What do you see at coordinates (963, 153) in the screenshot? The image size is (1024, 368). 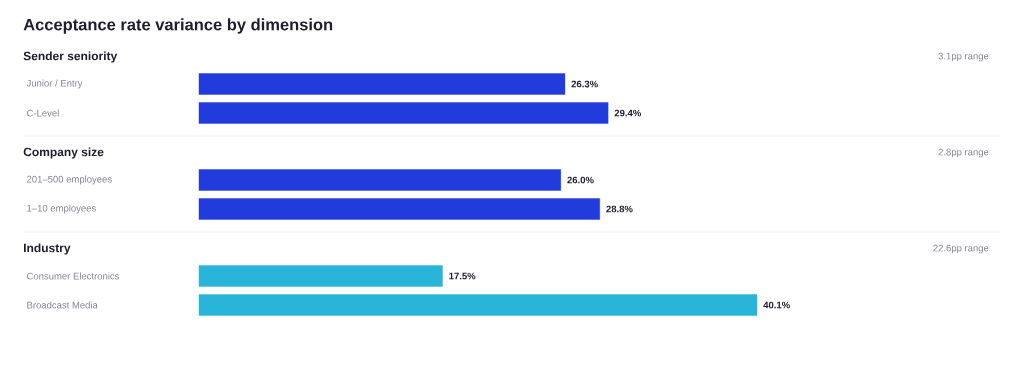 I see `text: 2.8pp range` at bounding box center [963, 153].